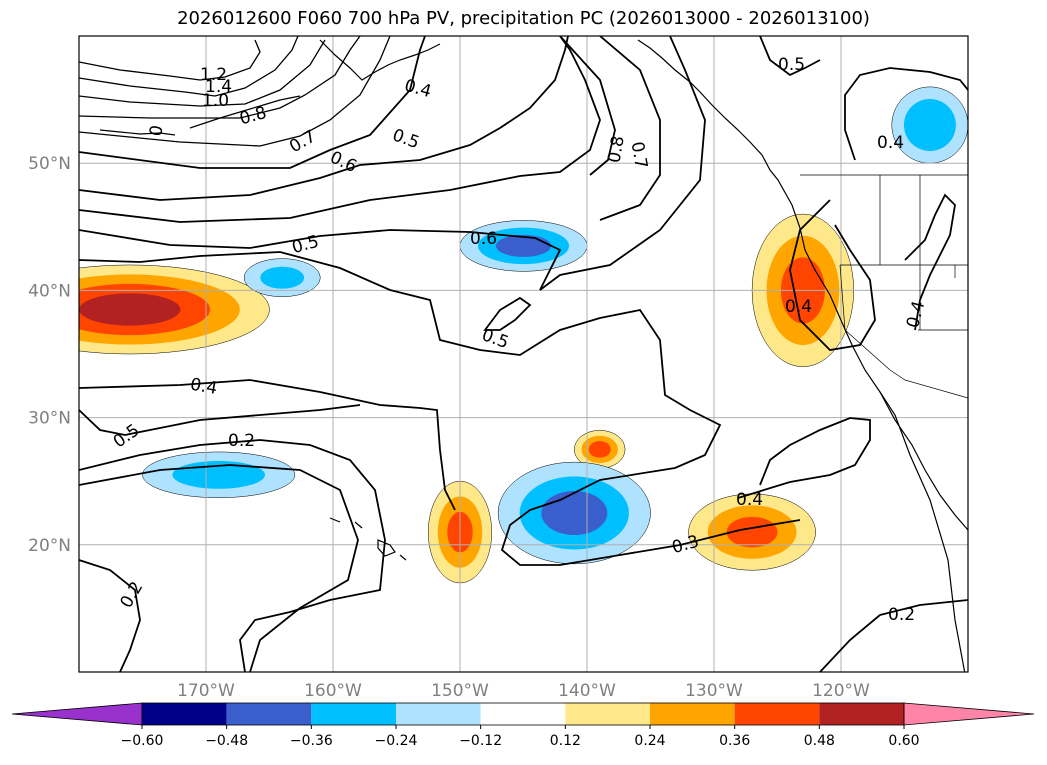  What do you see at coordinates (841, 691) in the screenshot?
I see `longitude-label: 120°W` at bounding box center [841, 691].